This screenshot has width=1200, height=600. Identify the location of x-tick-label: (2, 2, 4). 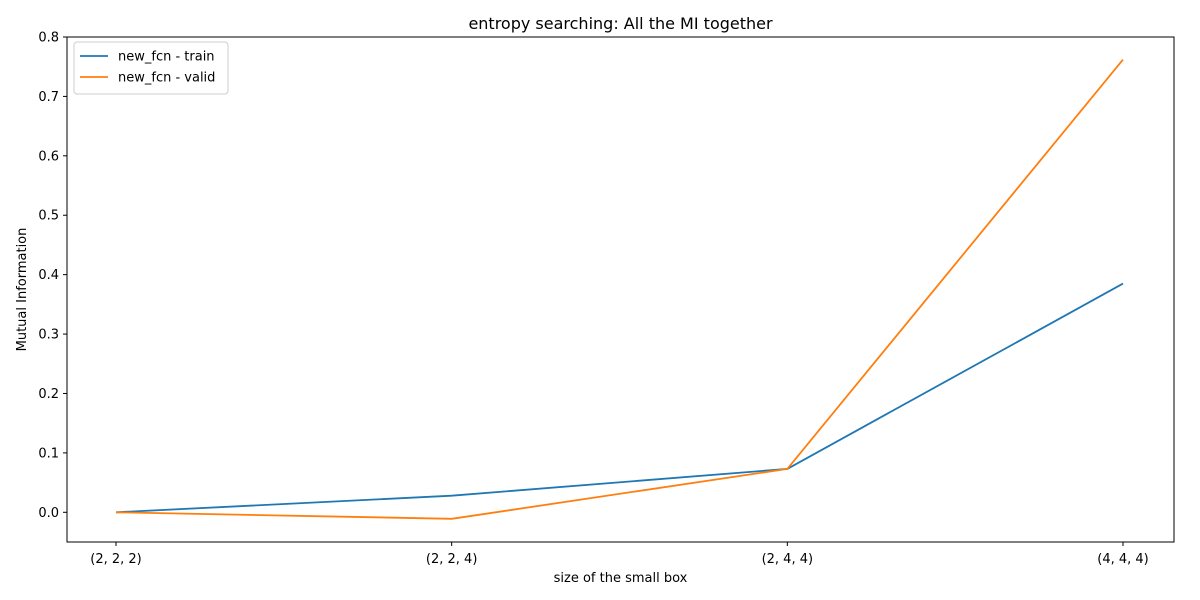
(452, 559).